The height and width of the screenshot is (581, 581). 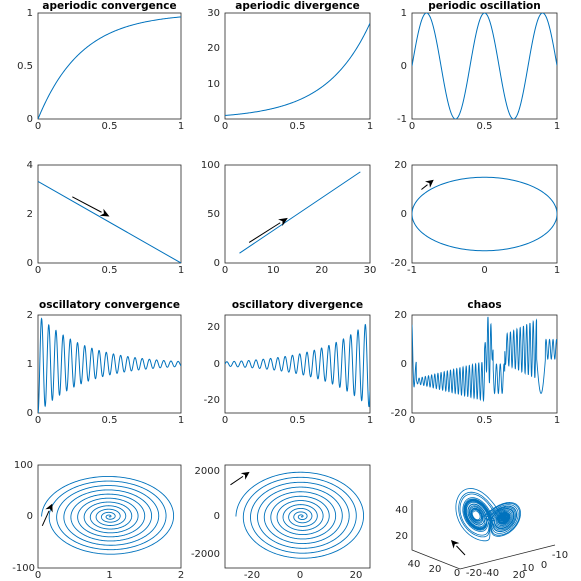 What do you see at coordinates (109, 305) in the screenshot?
I see `panel-title: oscillatory convergence` at bounding box center [109, 305].